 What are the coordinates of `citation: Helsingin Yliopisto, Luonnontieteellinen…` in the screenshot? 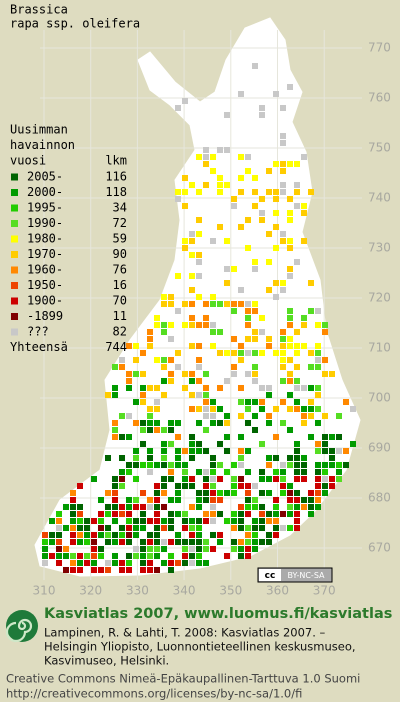 It's located at (200, 647).